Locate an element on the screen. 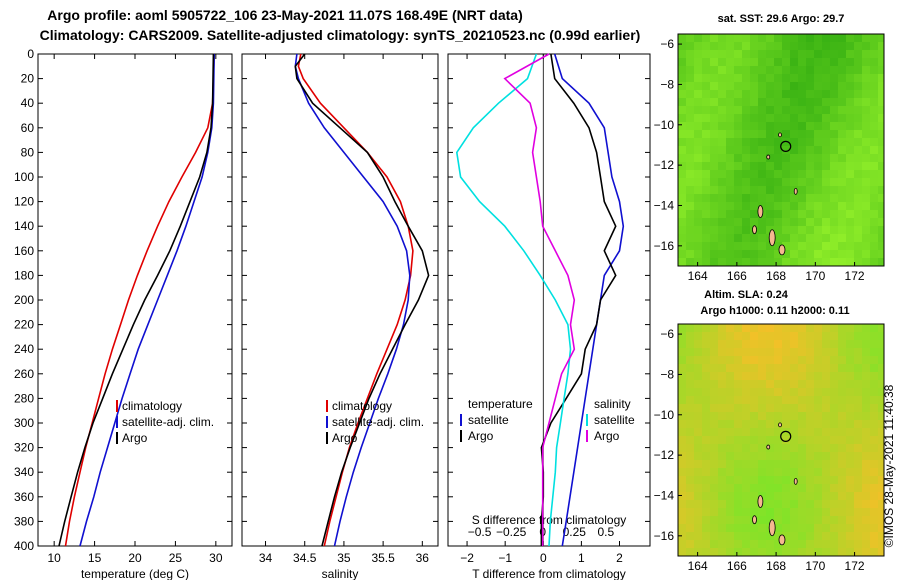 This screenshot has width=900, height=580. x-axis-label: salinity is located at coordinates (340, 573).